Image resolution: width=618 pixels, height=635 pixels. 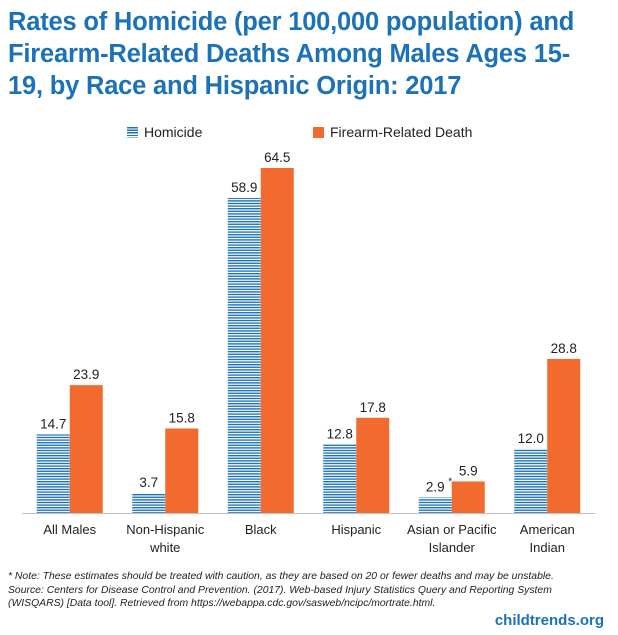 What do you see at coordinates (277, 157) in the screenshot?
I see `value-label-firearm-related-death-black: 64.5` at bounding box center [277, 157].